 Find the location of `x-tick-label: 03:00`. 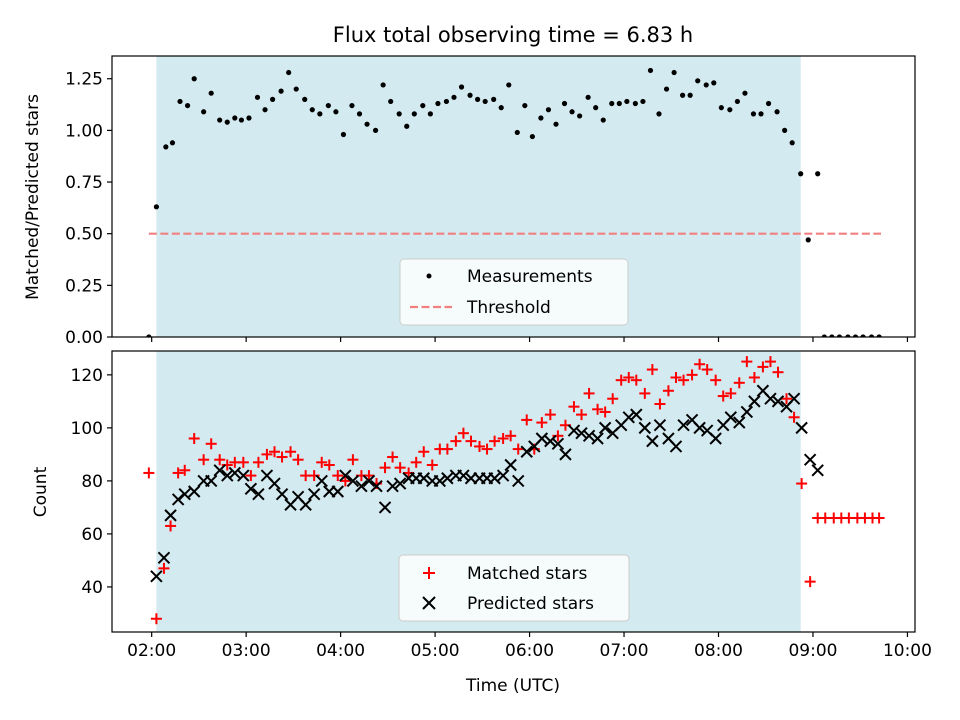

x-tick-label: 03:00 is located at coordinates (246, 651).